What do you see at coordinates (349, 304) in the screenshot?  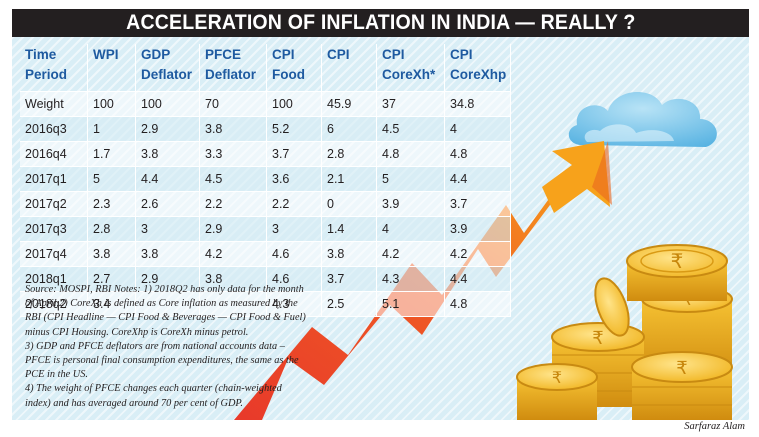 I see `table-cell: 2.5` at bounding box center [349, 304].